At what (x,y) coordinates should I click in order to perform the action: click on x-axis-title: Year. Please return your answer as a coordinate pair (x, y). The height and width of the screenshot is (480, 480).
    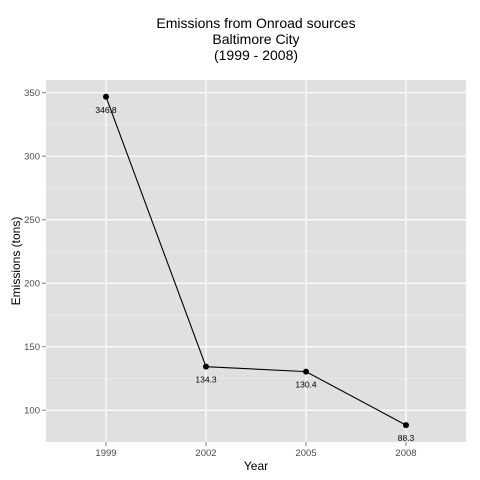
    Looking at the image, I should click on (256, 466).